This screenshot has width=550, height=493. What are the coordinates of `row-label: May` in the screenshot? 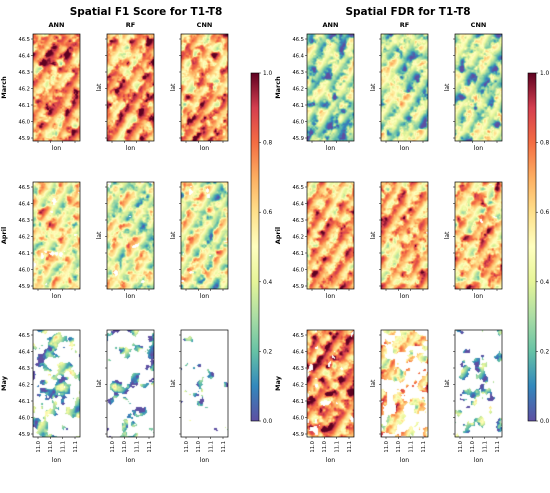 It's located at (4, 383).